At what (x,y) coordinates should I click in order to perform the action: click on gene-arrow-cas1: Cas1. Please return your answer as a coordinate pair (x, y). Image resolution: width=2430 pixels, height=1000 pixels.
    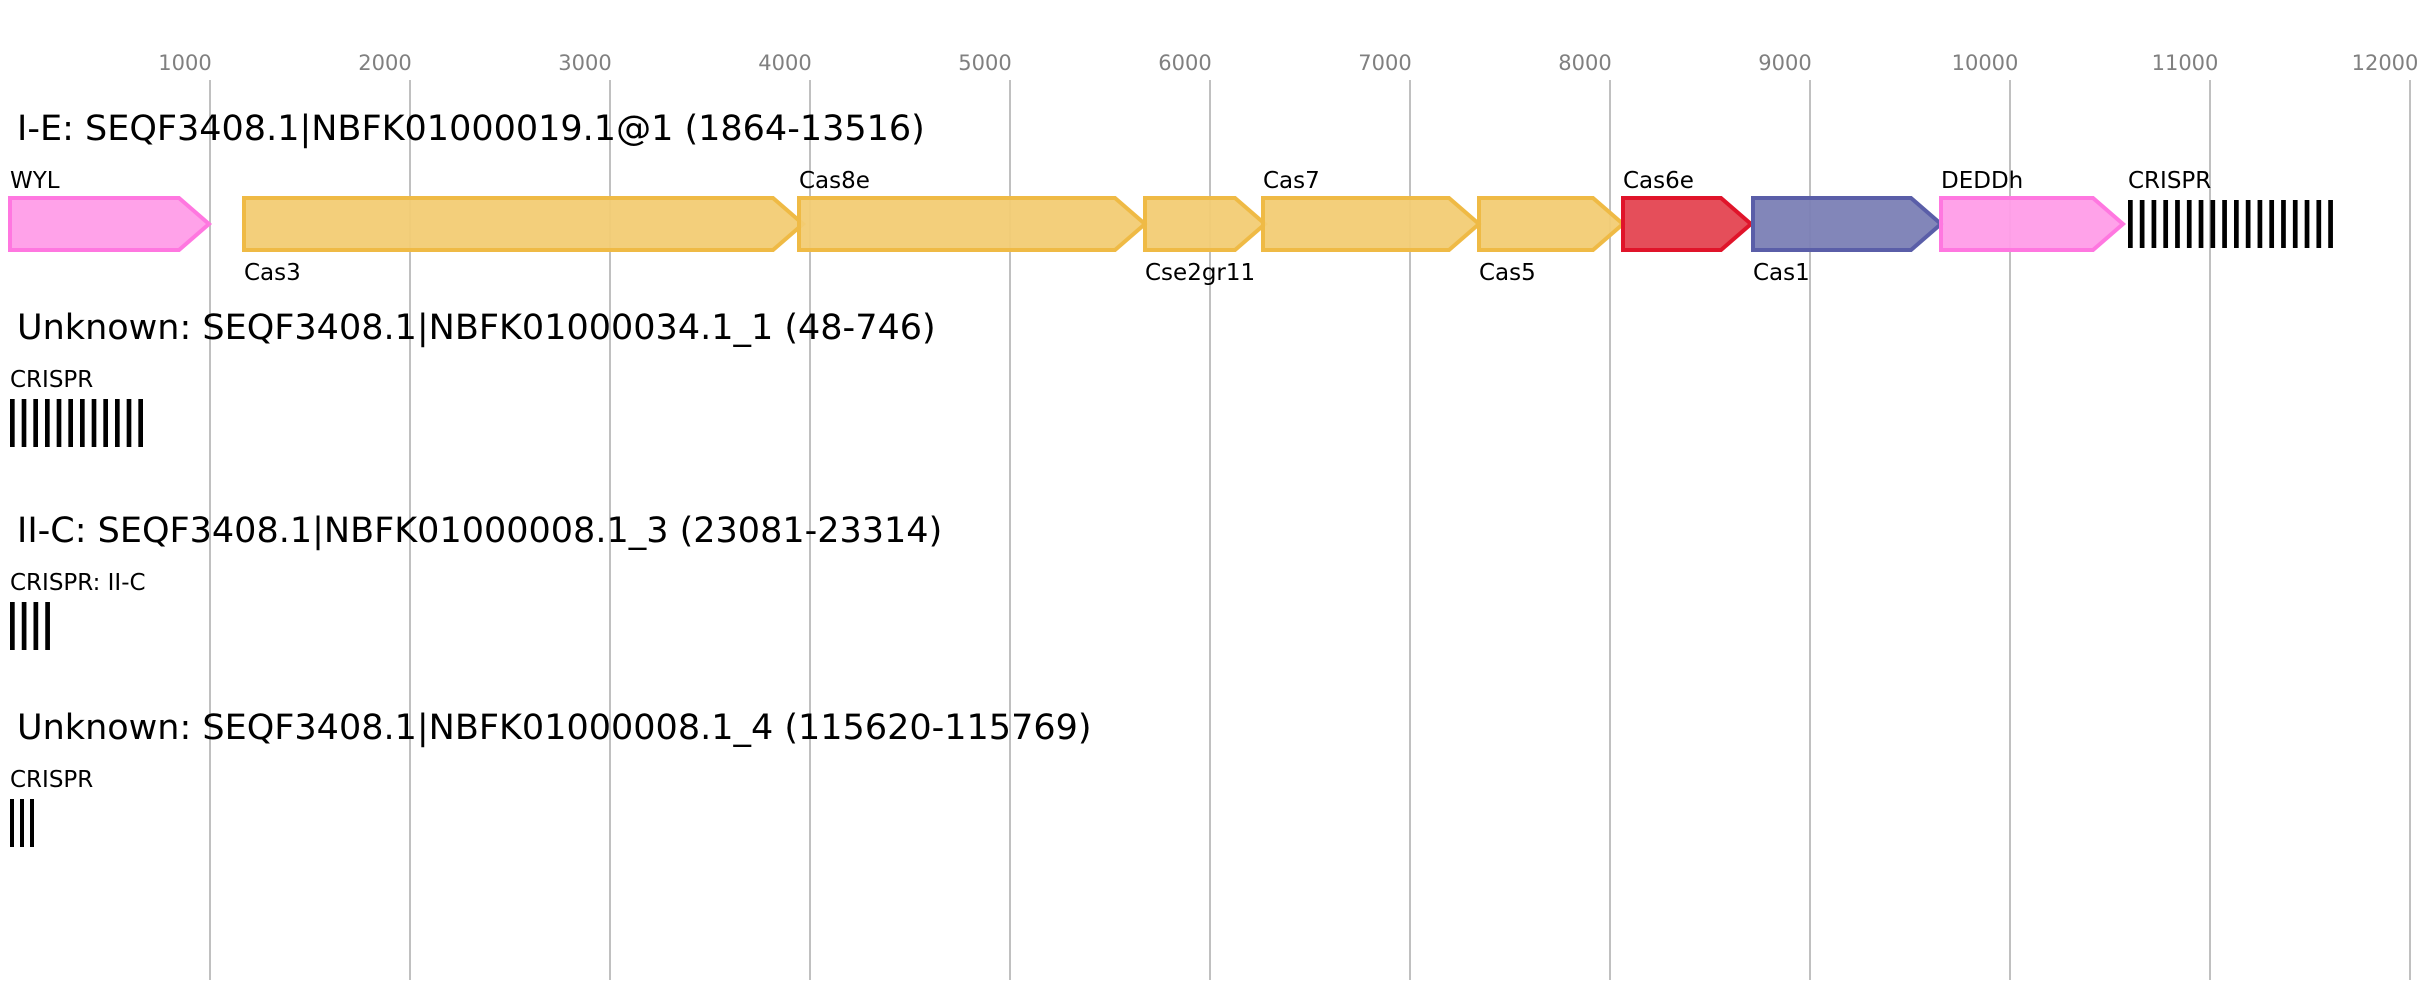
    Looking at the image, I should click on (1848, 241).